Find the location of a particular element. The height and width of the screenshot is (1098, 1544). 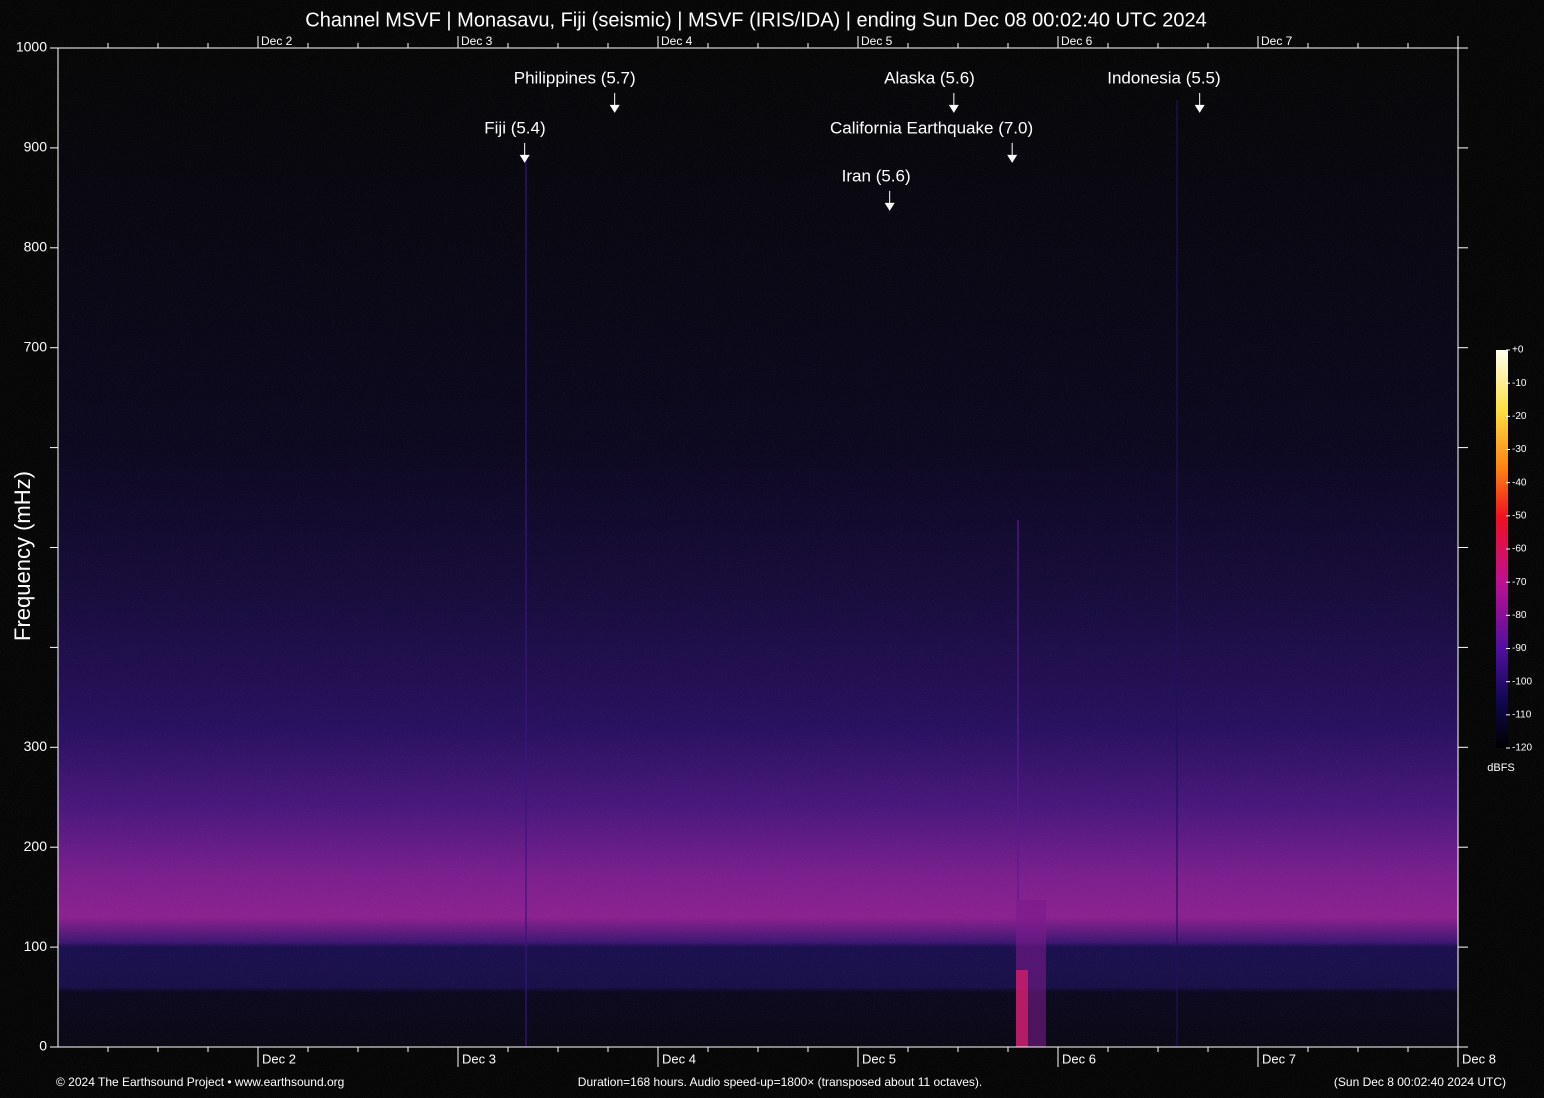

x-tick-label: Dec 3 is located at coordinates (479, 1058).